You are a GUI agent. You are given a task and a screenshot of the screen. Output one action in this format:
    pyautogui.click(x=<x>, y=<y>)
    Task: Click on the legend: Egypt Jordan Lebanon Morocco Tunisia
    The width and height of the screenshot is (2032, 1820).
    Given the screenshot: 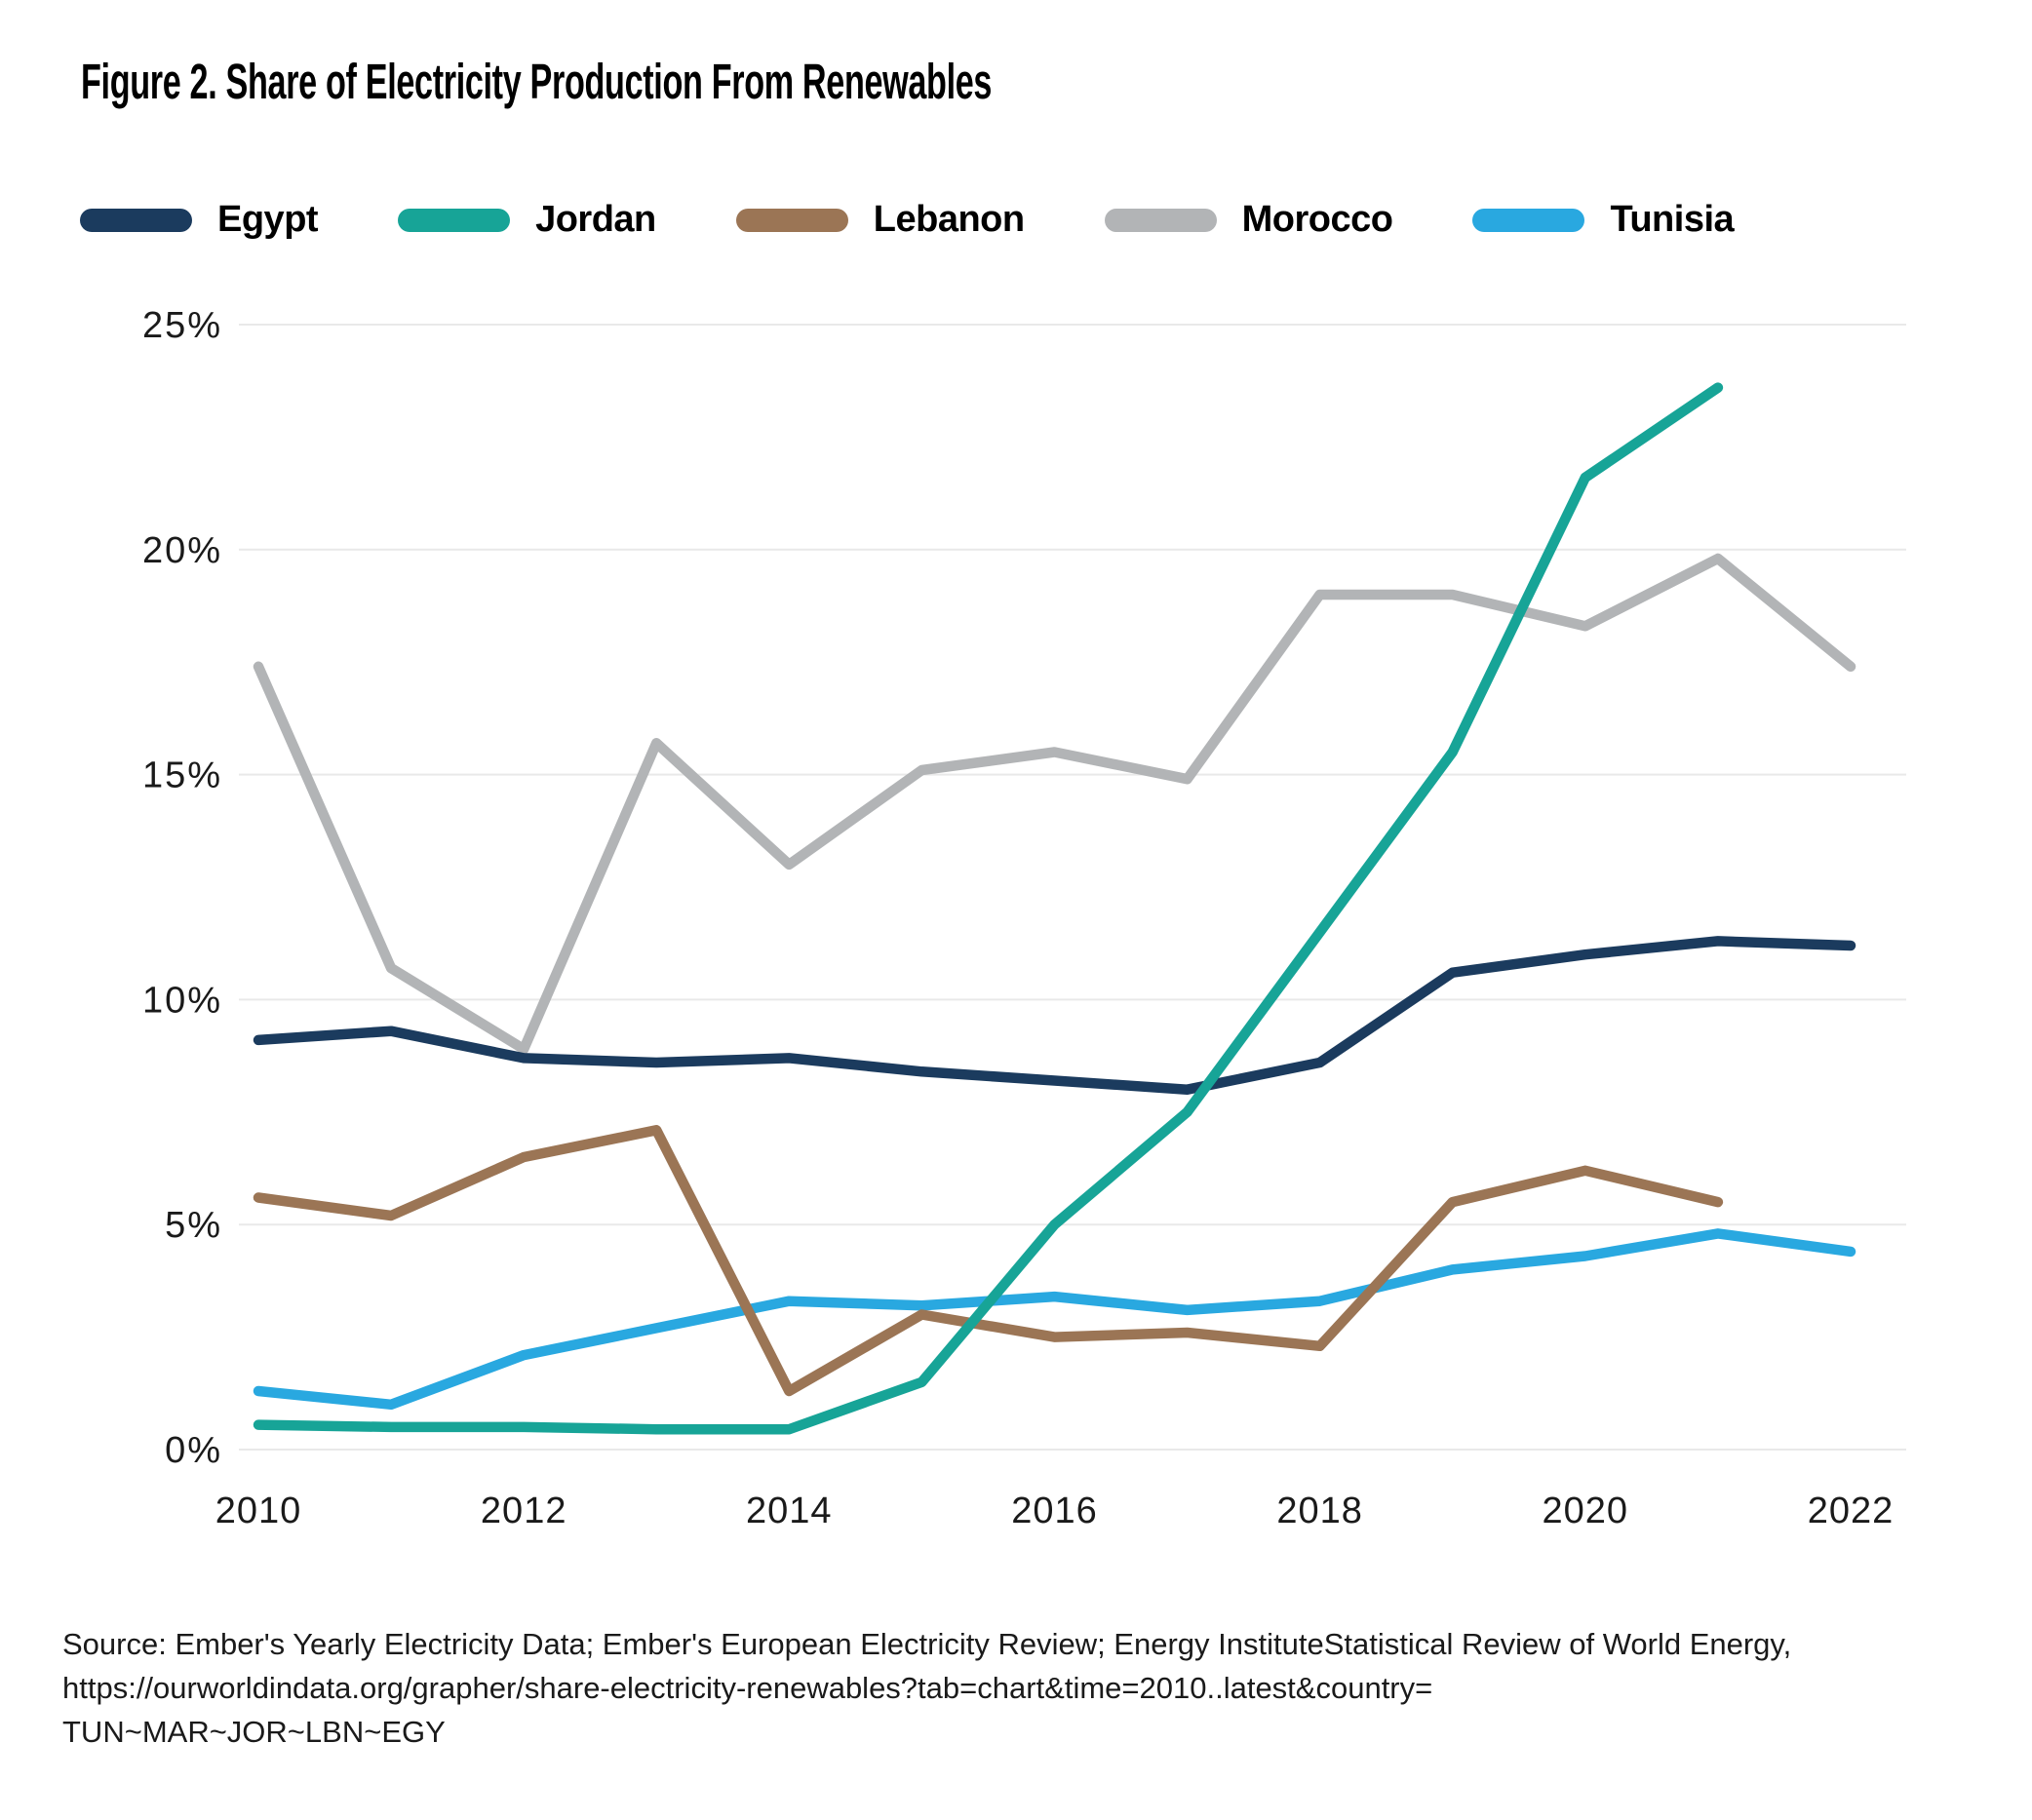 What is the action you would take?
    pyautogui.click(x=907, y=220)
    